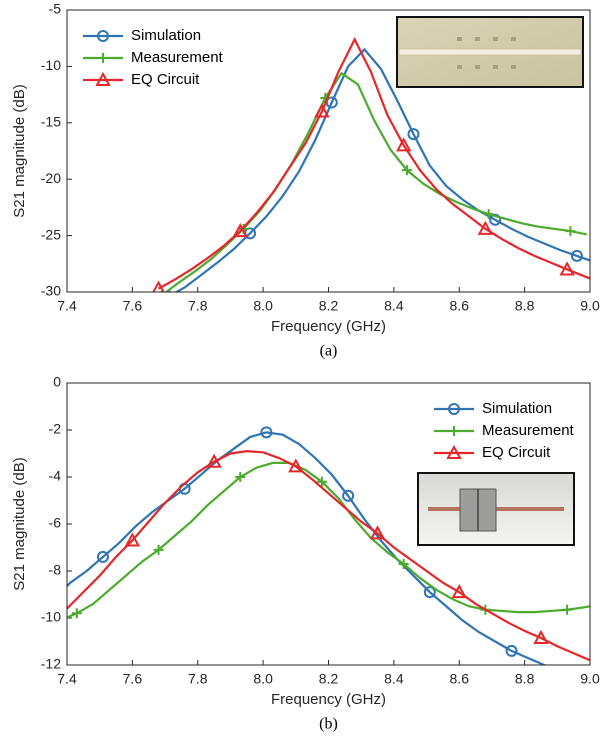 This screenshot has width=608, height=751. I want to click on y-tick-label: -30, so click(51, 291).